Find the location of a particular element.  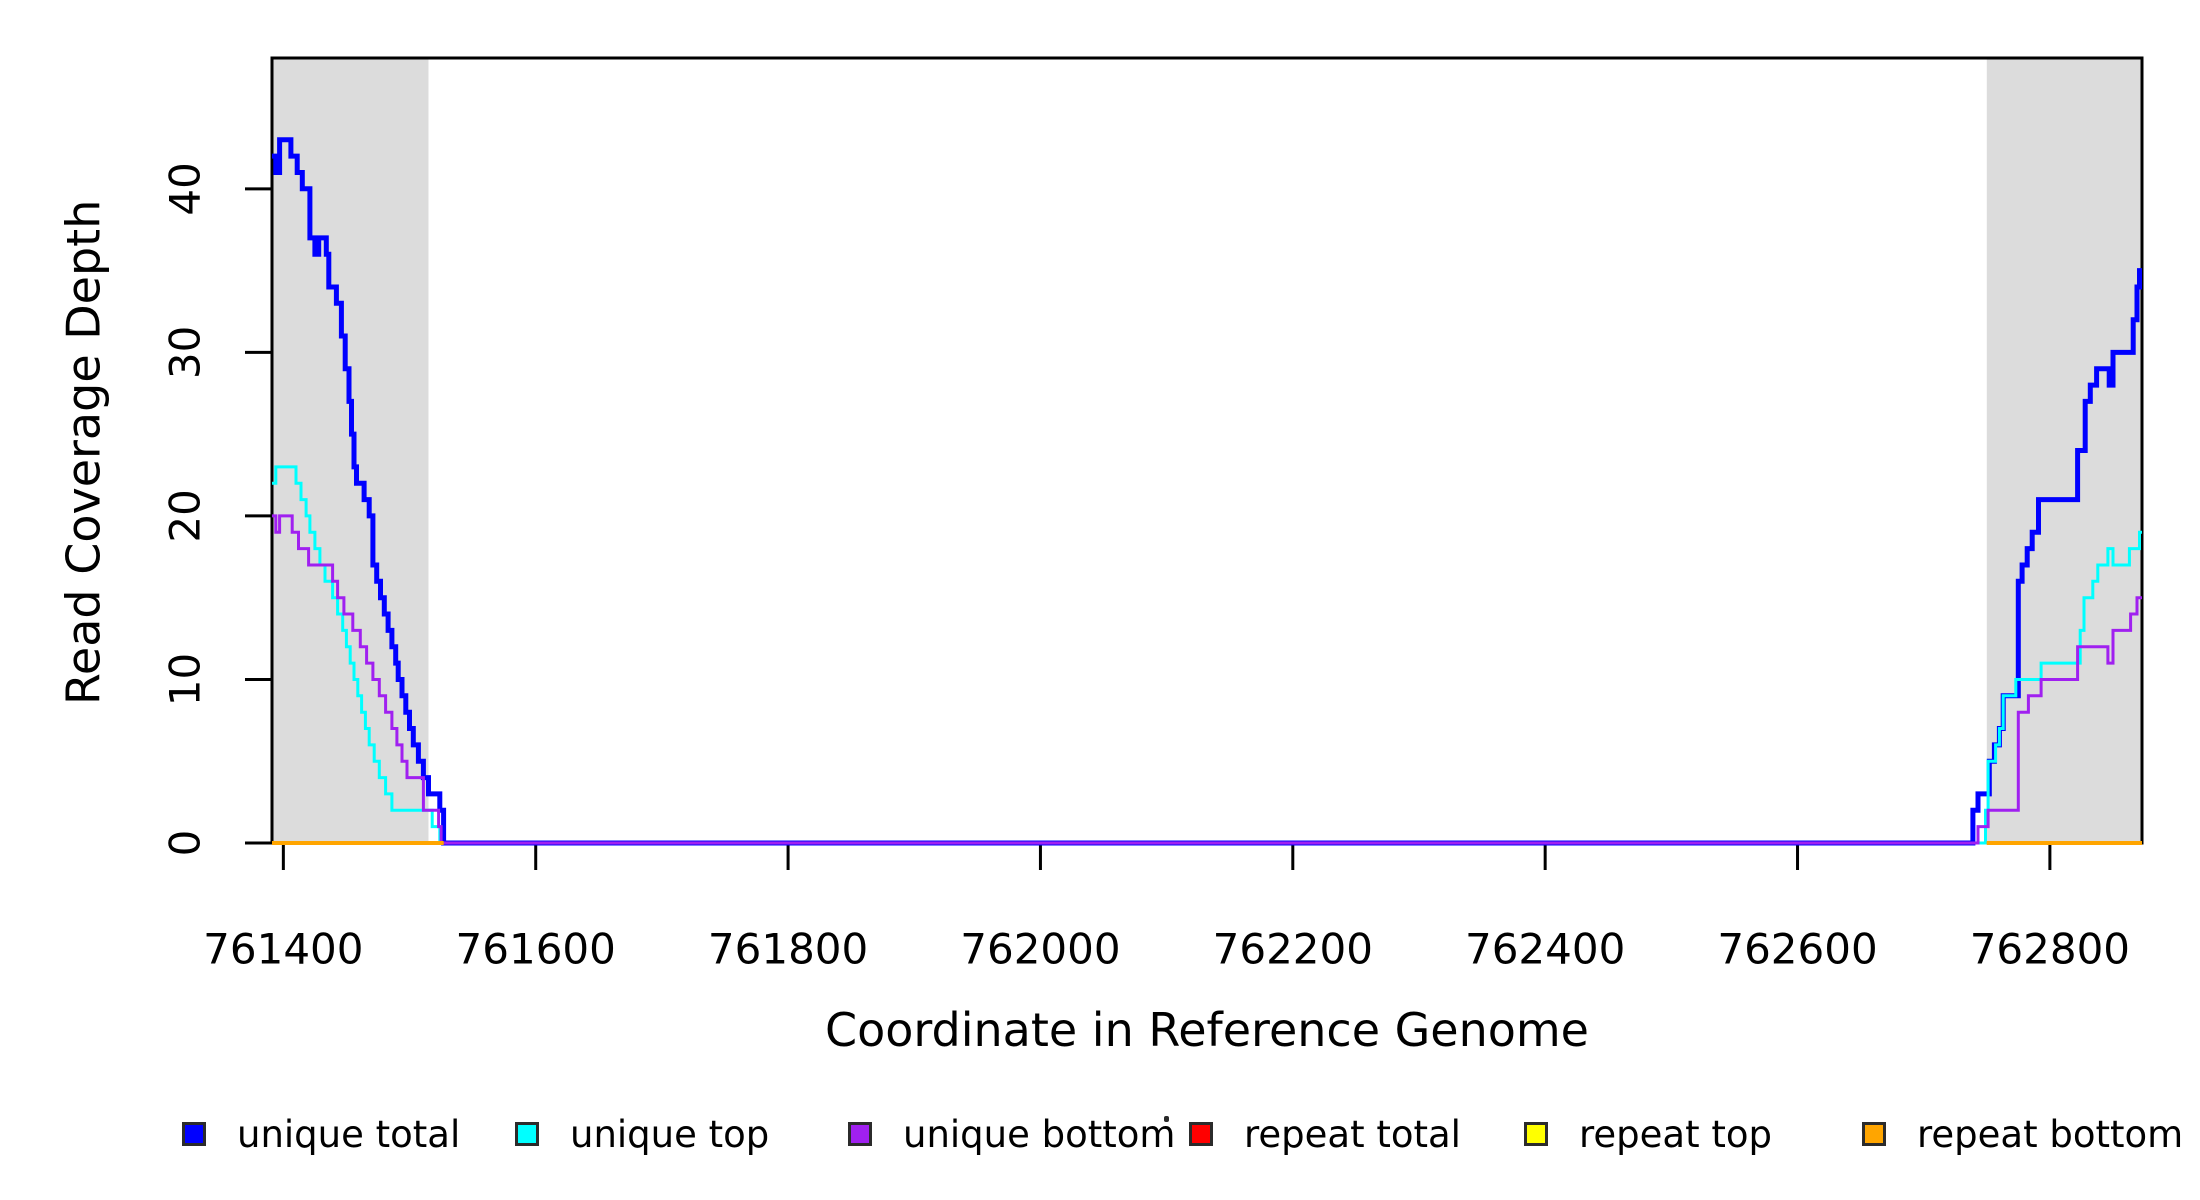

legend-label: unique bottom is located at coordinates (1039, 1134).